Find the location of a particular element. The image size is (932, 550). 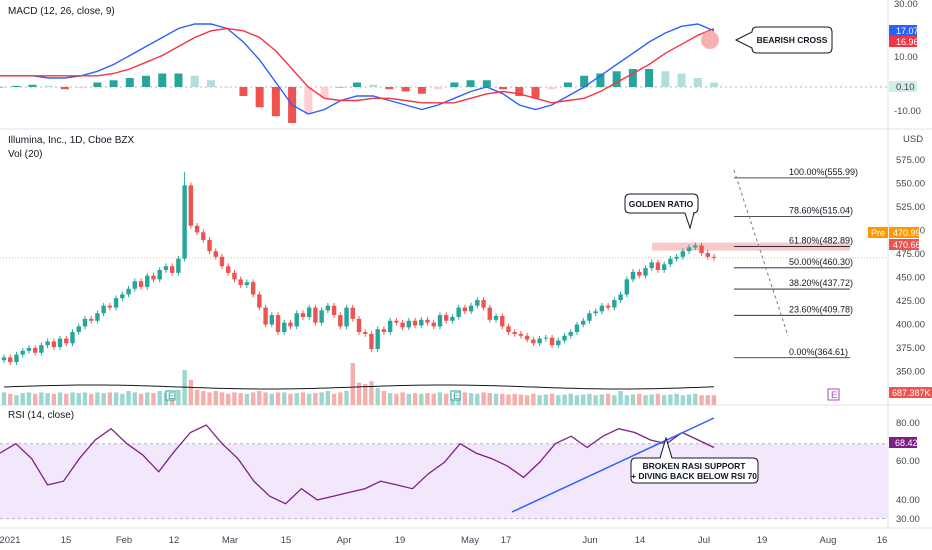

bearish-cross-marker is located at coordinates (710, 40).